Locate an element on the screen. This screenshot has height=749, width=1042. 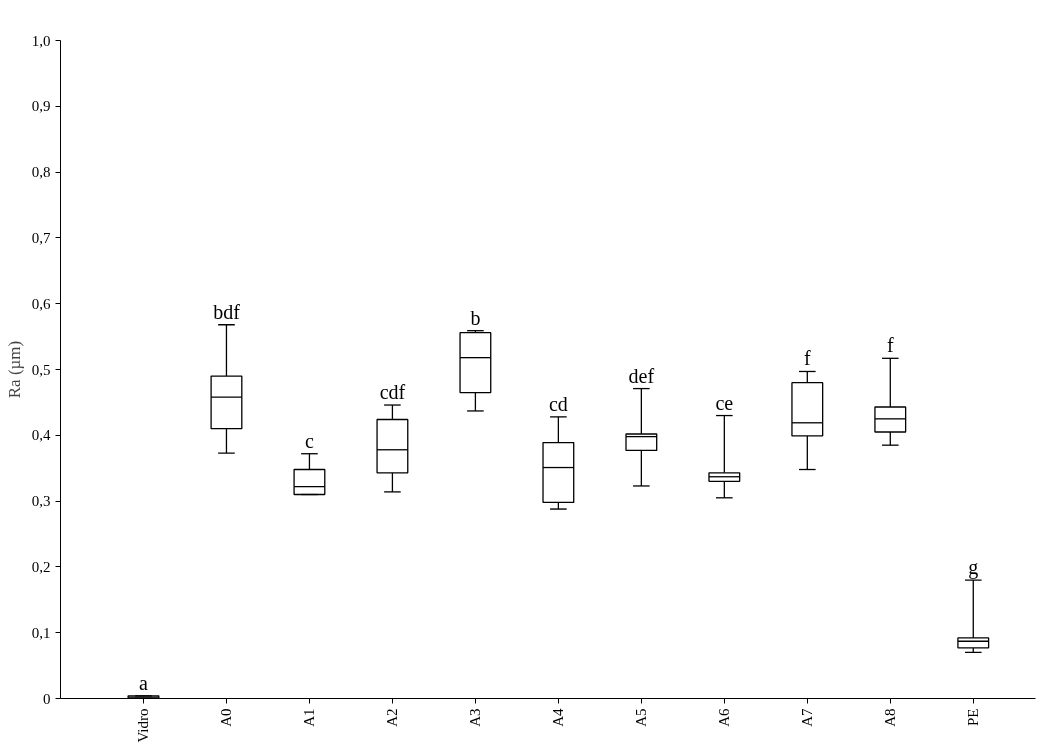
y-tick-label: 0 is located at coordinates (47, 698).